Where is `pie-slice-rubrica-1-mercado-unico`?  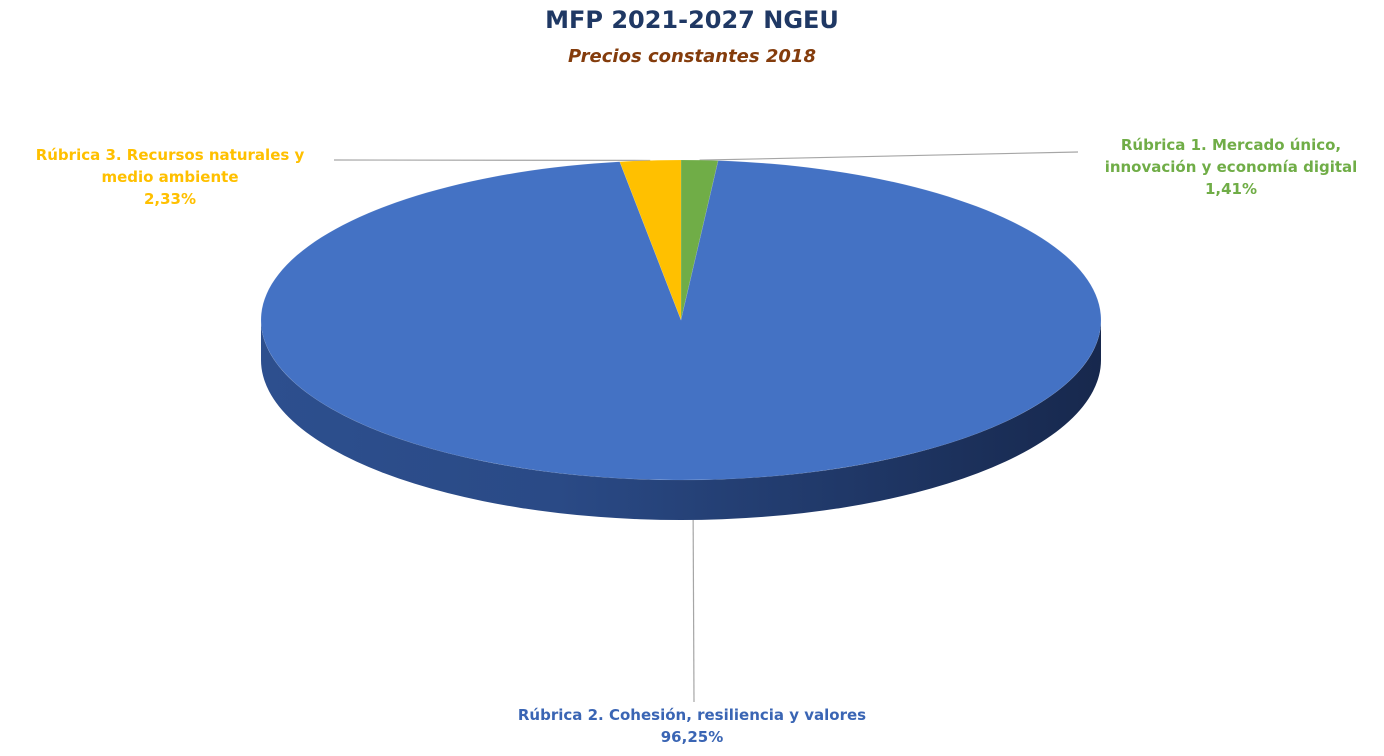
pie-slice-rubrica-1-mercado-unico is located at coordinates (699, 240).